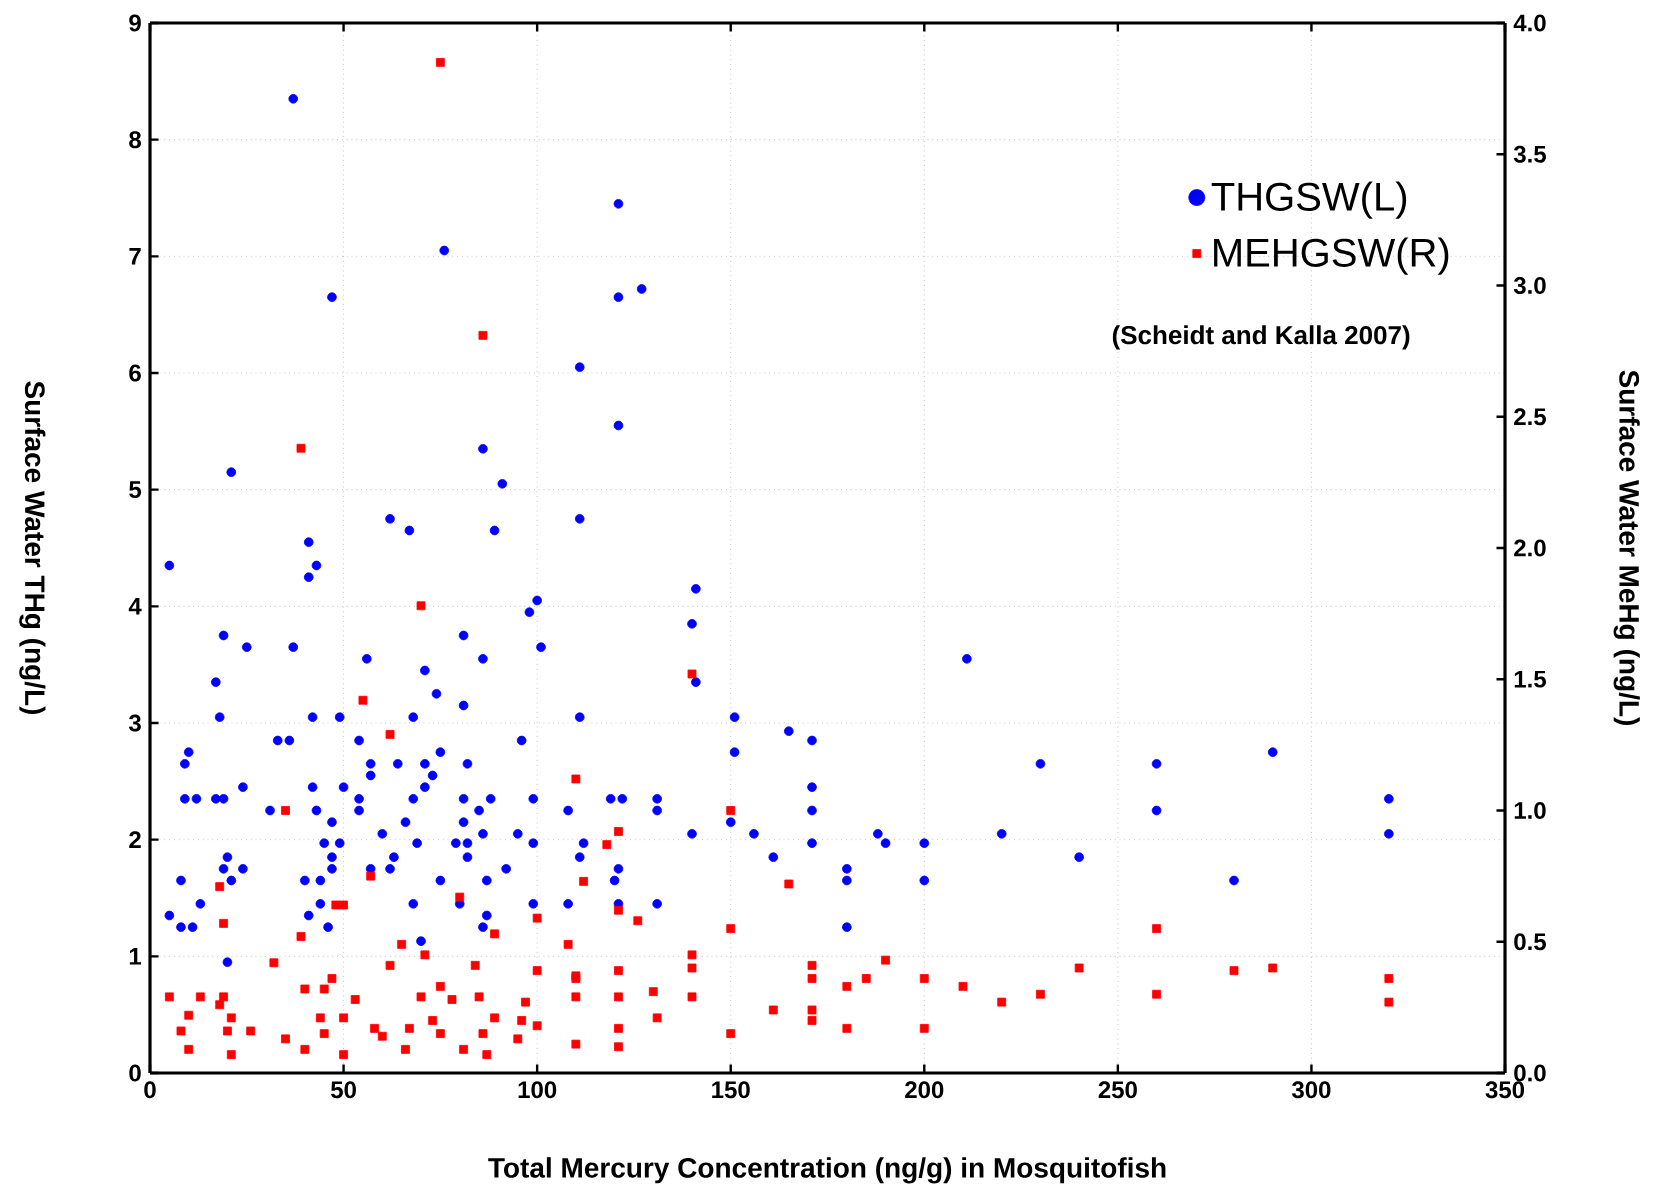 This screenshot has width=1663, height=1195. What do you see at coordinates (1530, 942) in the screenshot?
I see `y2-tick-label: 0.5` at bounding box center [1530, 942].